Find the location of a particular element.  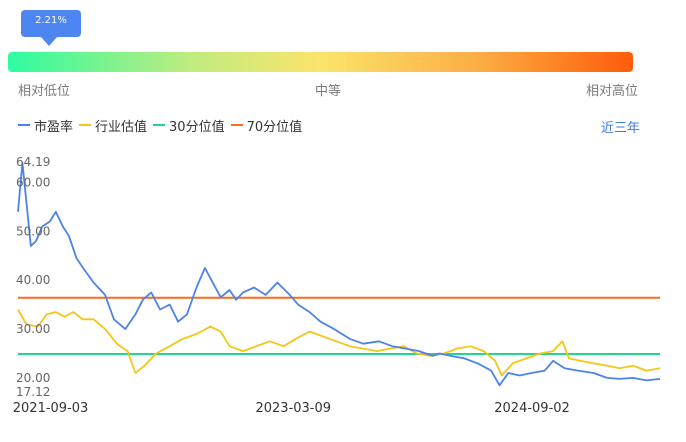

scale-label-high: 相对高位 is located at coordinates (611, 91).